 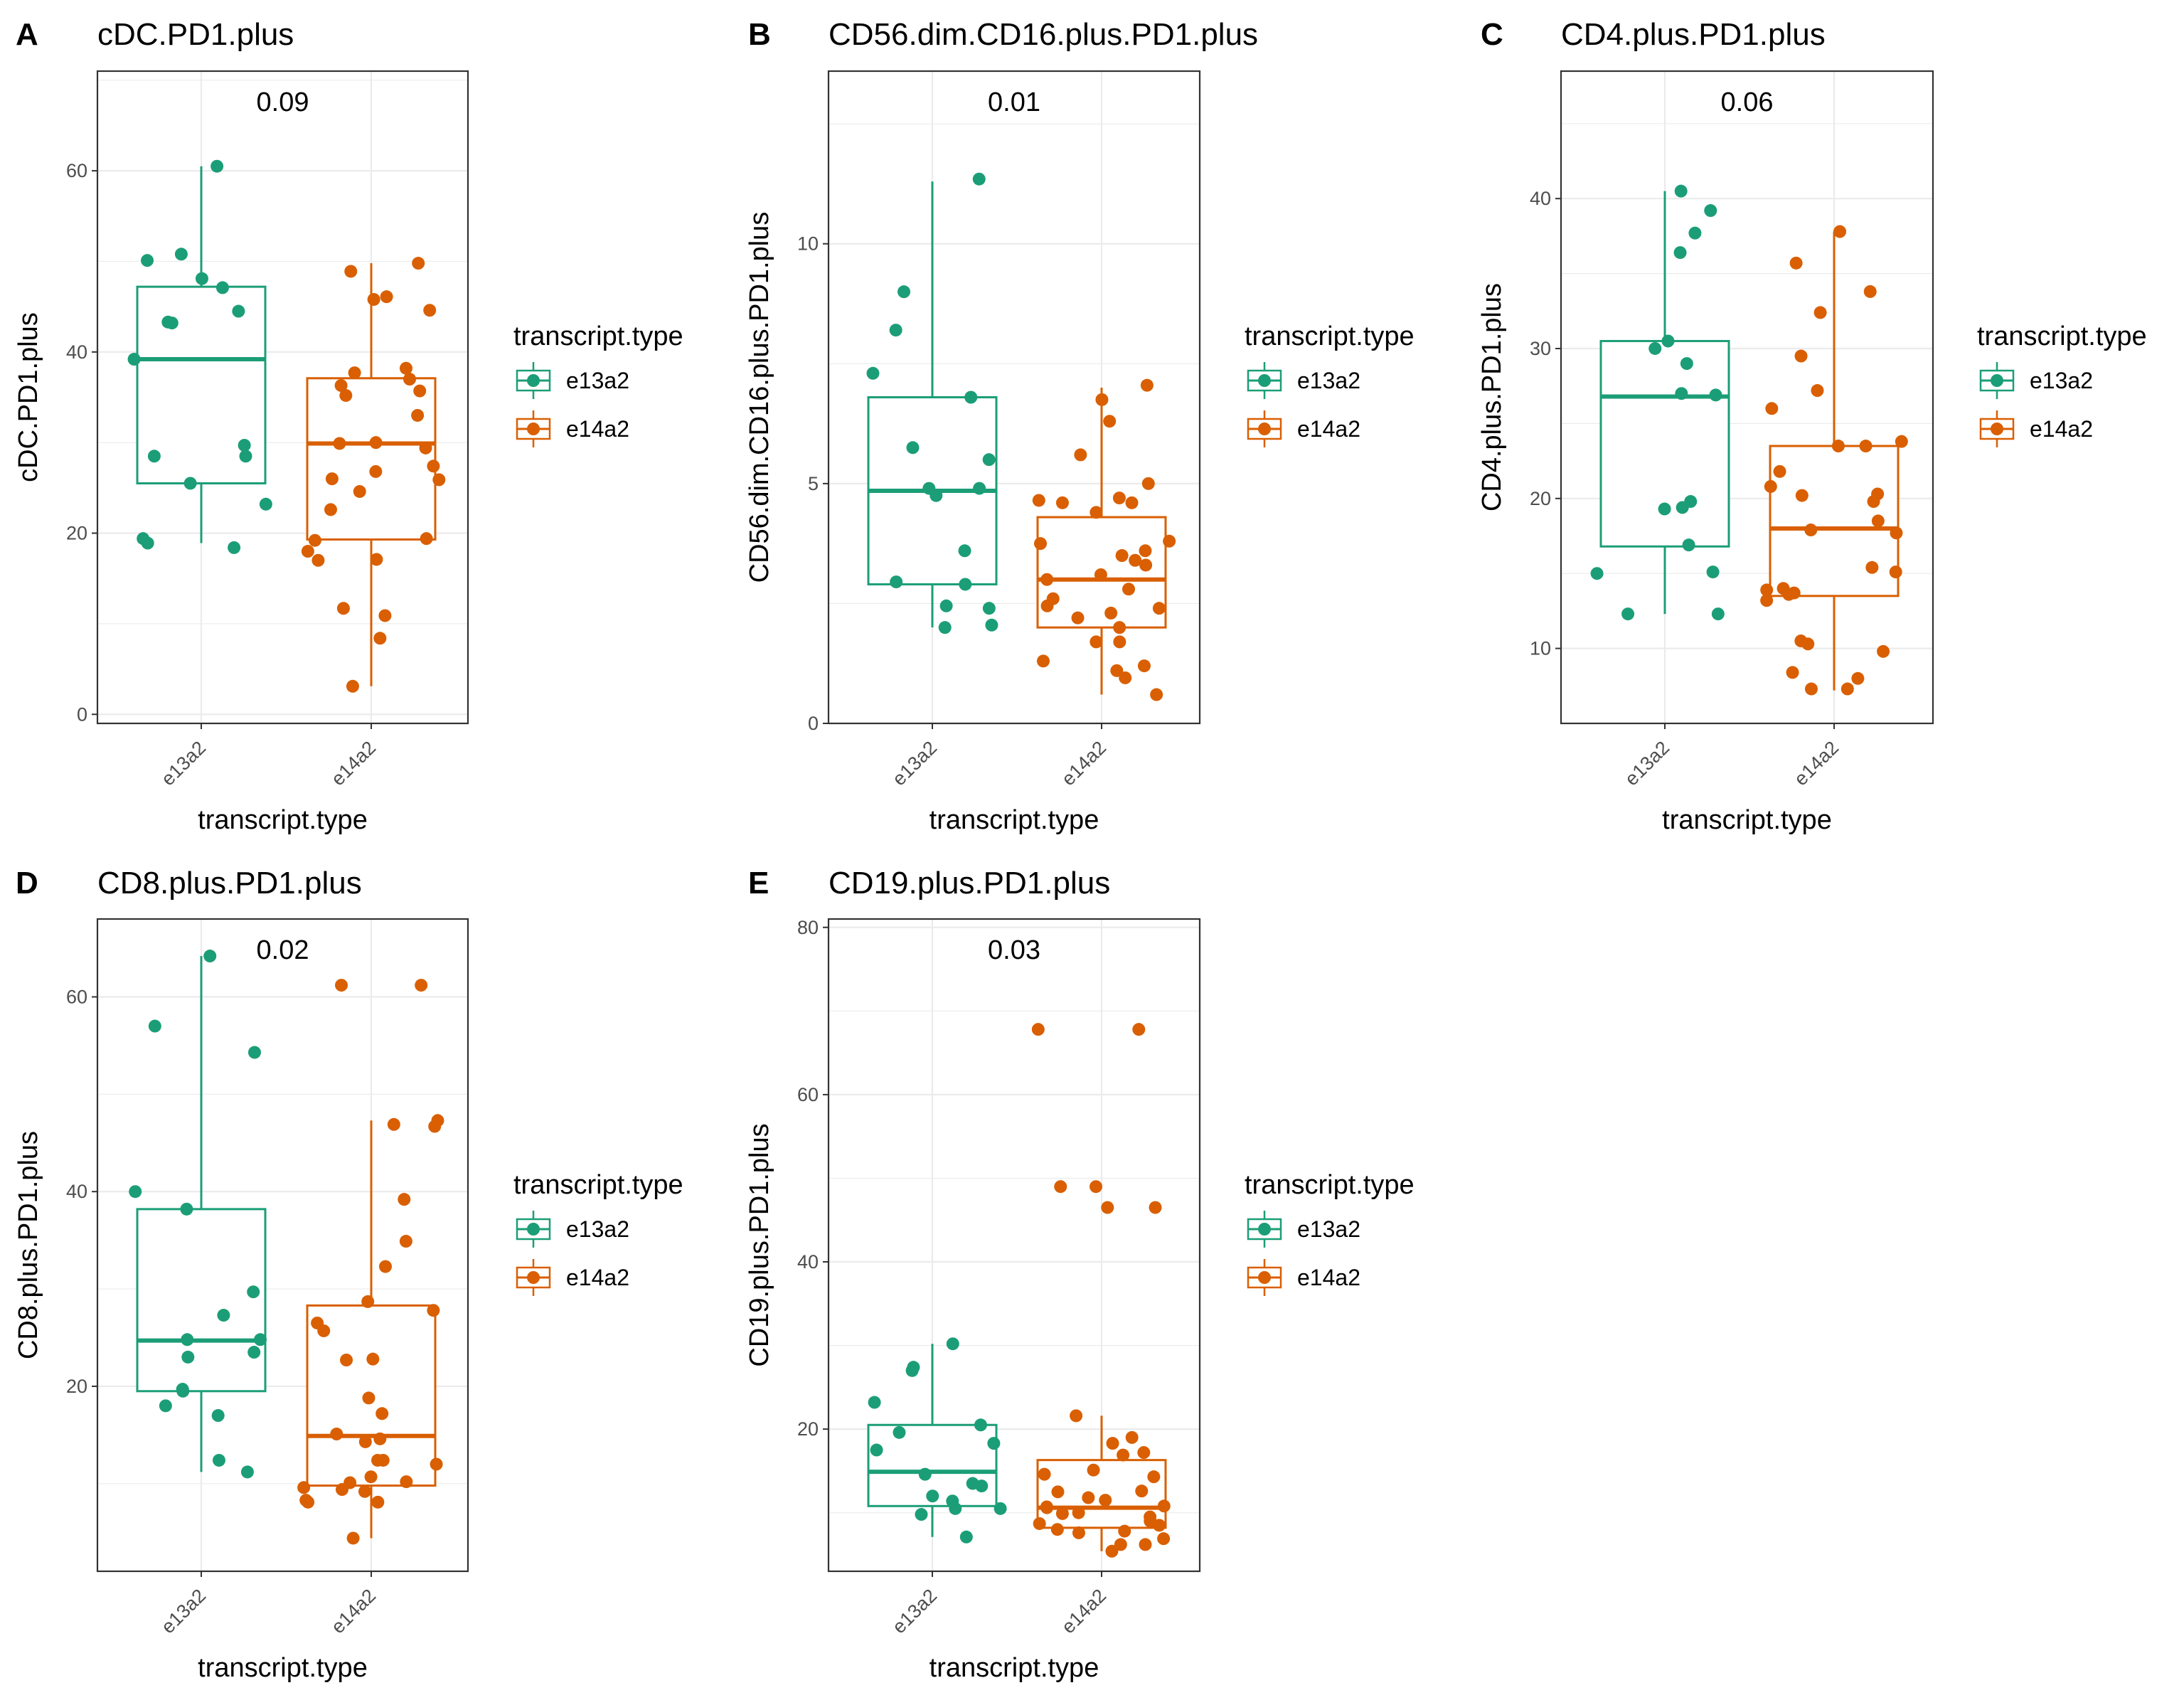 I want to click on y-tick-label: 0, so click(x=813, y=723).